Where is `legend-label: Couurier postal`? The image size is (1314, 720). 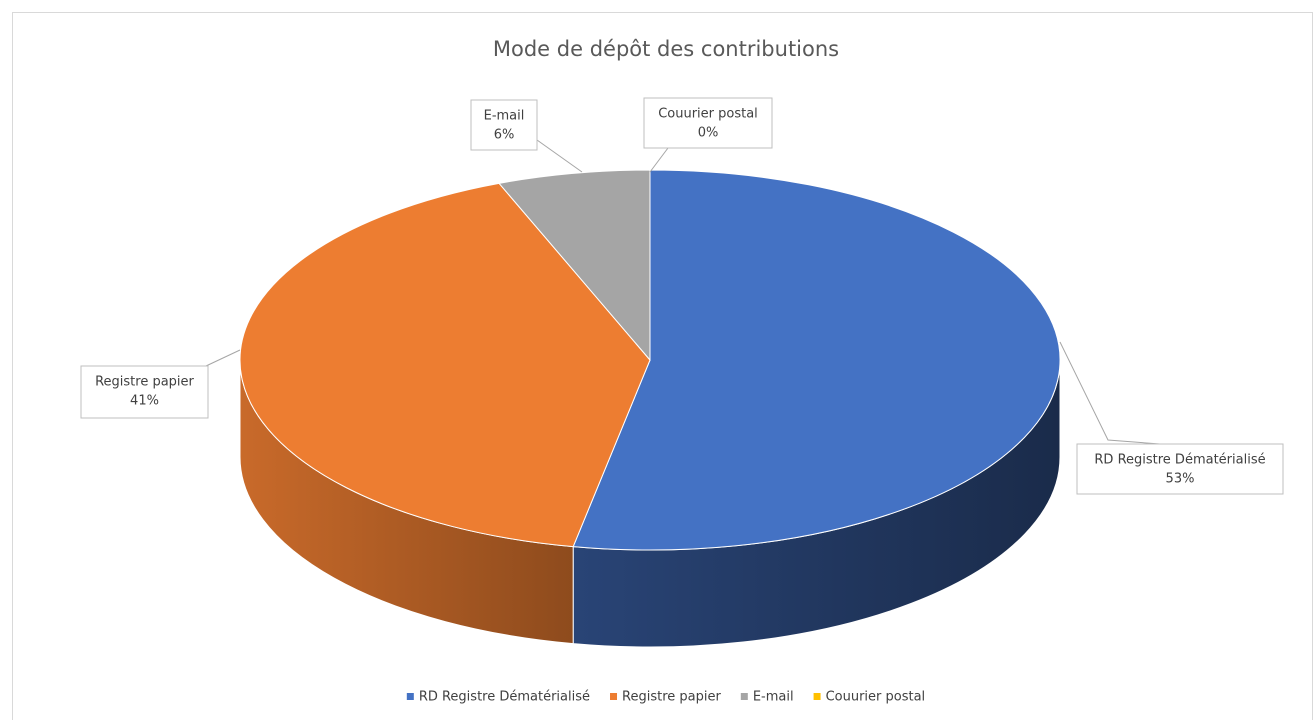
legend-label: Couurier postal is located at coordinates (876, 697).